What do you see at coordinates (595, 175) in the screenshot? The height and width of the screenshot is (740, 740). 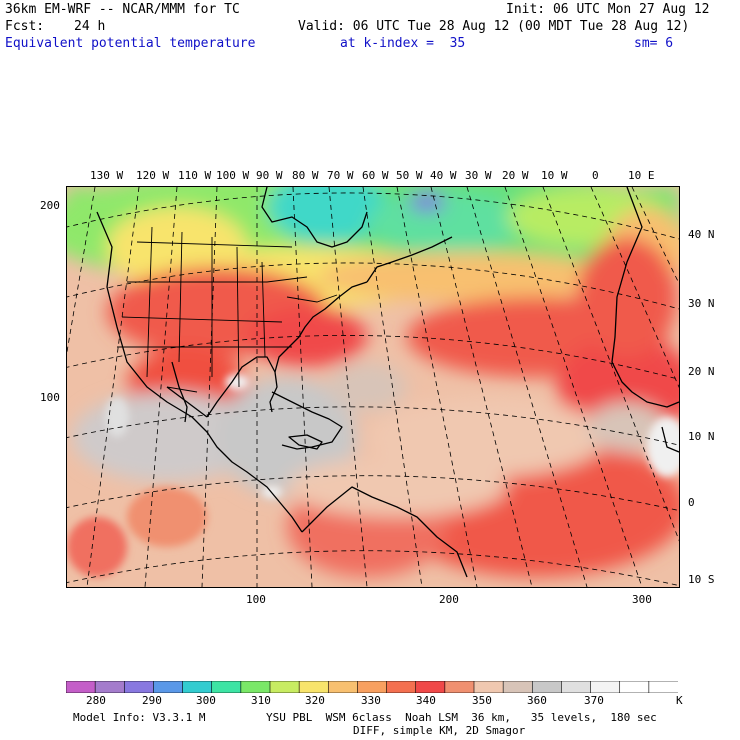 I see `lon-label: 0` at bounding box center [595, 175].